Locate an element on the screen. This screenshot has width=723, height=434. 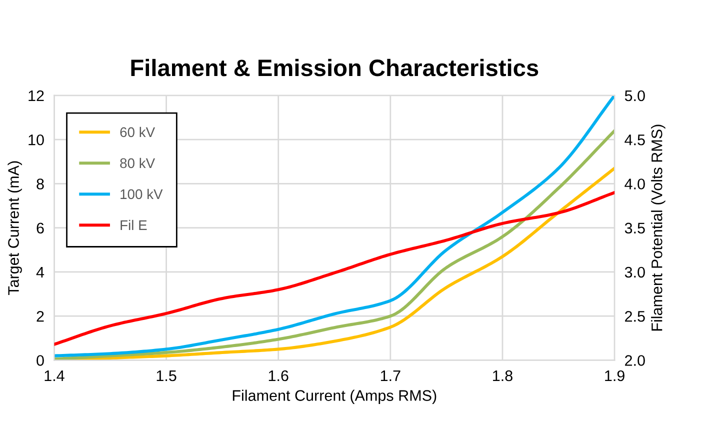
y2-tick-label: 2.0 is located at coordinates (635, 360).